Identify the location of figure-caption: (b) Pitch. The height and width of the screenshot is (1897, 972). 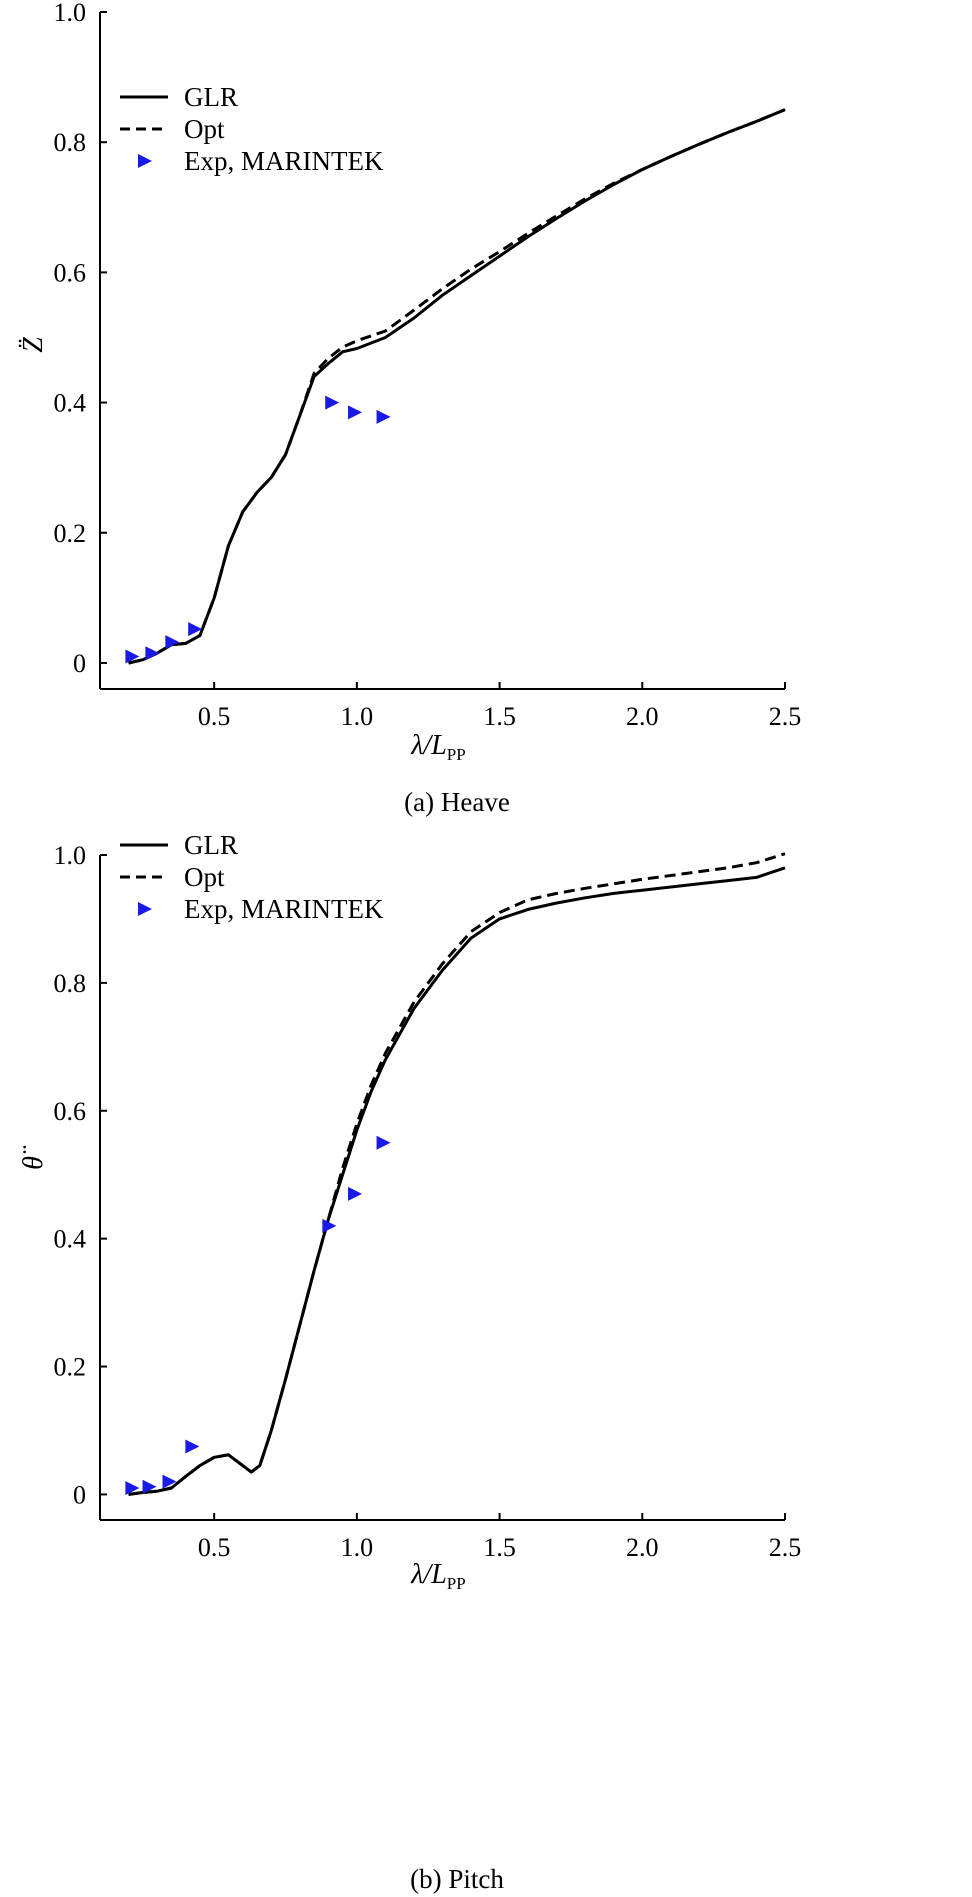
(457, 1879).